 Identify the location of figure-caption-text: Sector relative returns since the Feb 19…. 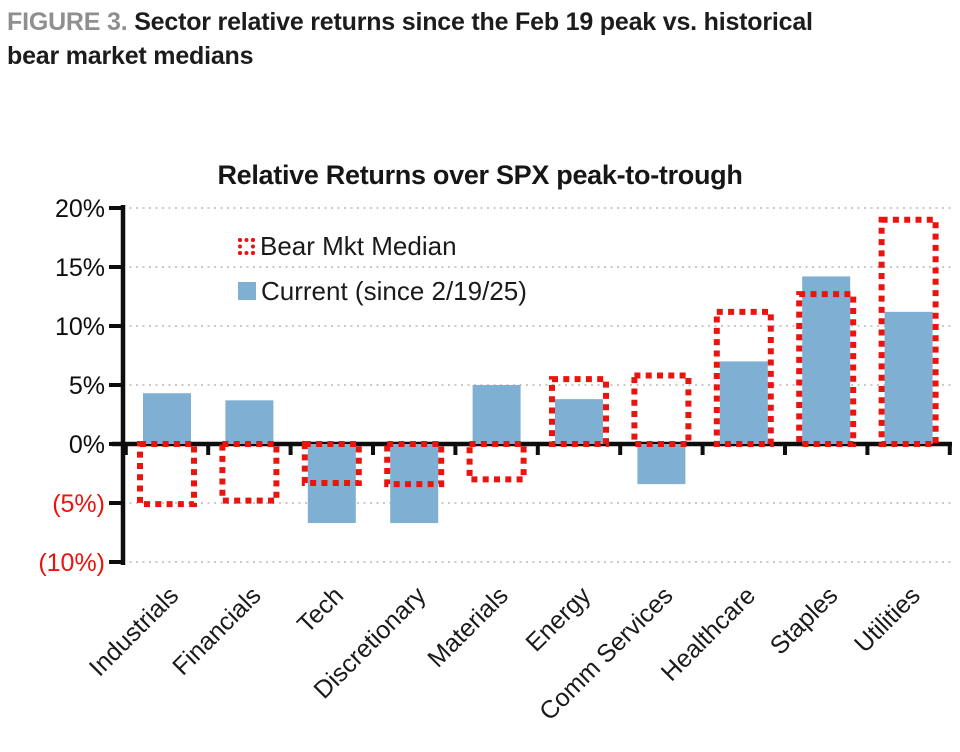
(473, 22).